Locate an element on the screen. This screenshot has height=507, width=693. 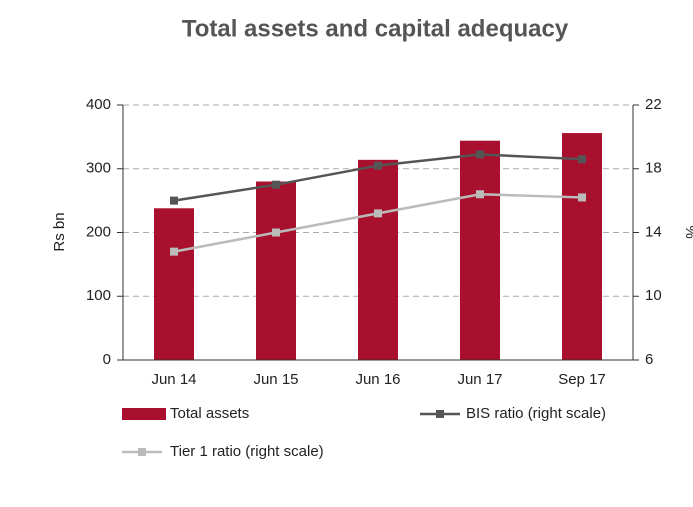
x-tick-label: Jun 17 is located at coordinates (479, 379).